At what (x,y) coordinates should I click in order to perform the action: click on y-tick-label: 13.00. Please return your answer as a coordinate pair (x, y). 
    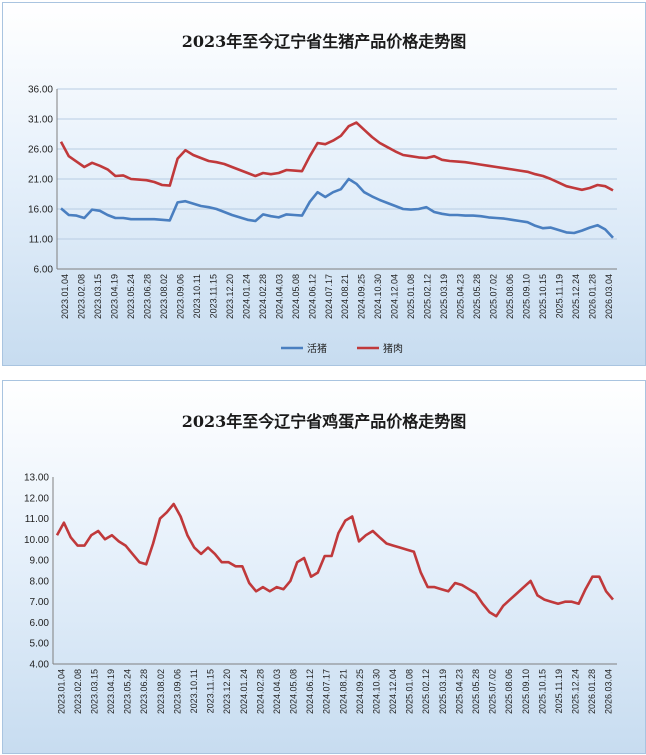
    Looking at the image, I should click on (36, 478).